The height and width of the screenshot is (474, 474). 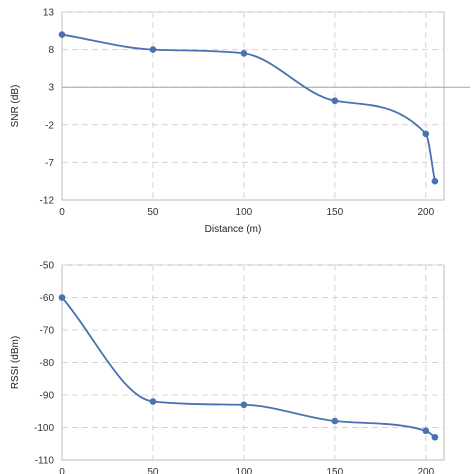 I want to click on snr-x-tick-label: 100, so click(x=244, y=212).